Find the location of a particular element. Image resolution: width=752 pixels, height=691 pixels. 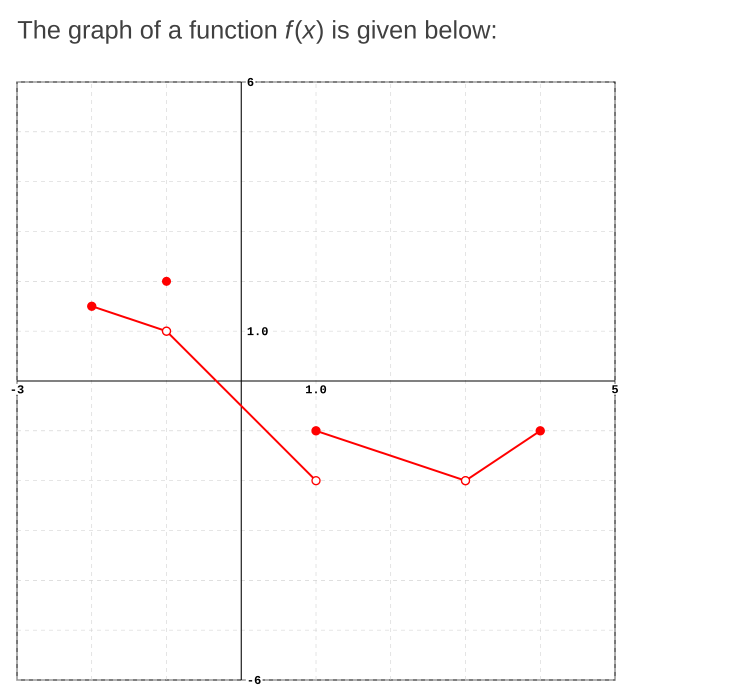

x-tick-label: 1.0 is located at coordinates (316, 389).